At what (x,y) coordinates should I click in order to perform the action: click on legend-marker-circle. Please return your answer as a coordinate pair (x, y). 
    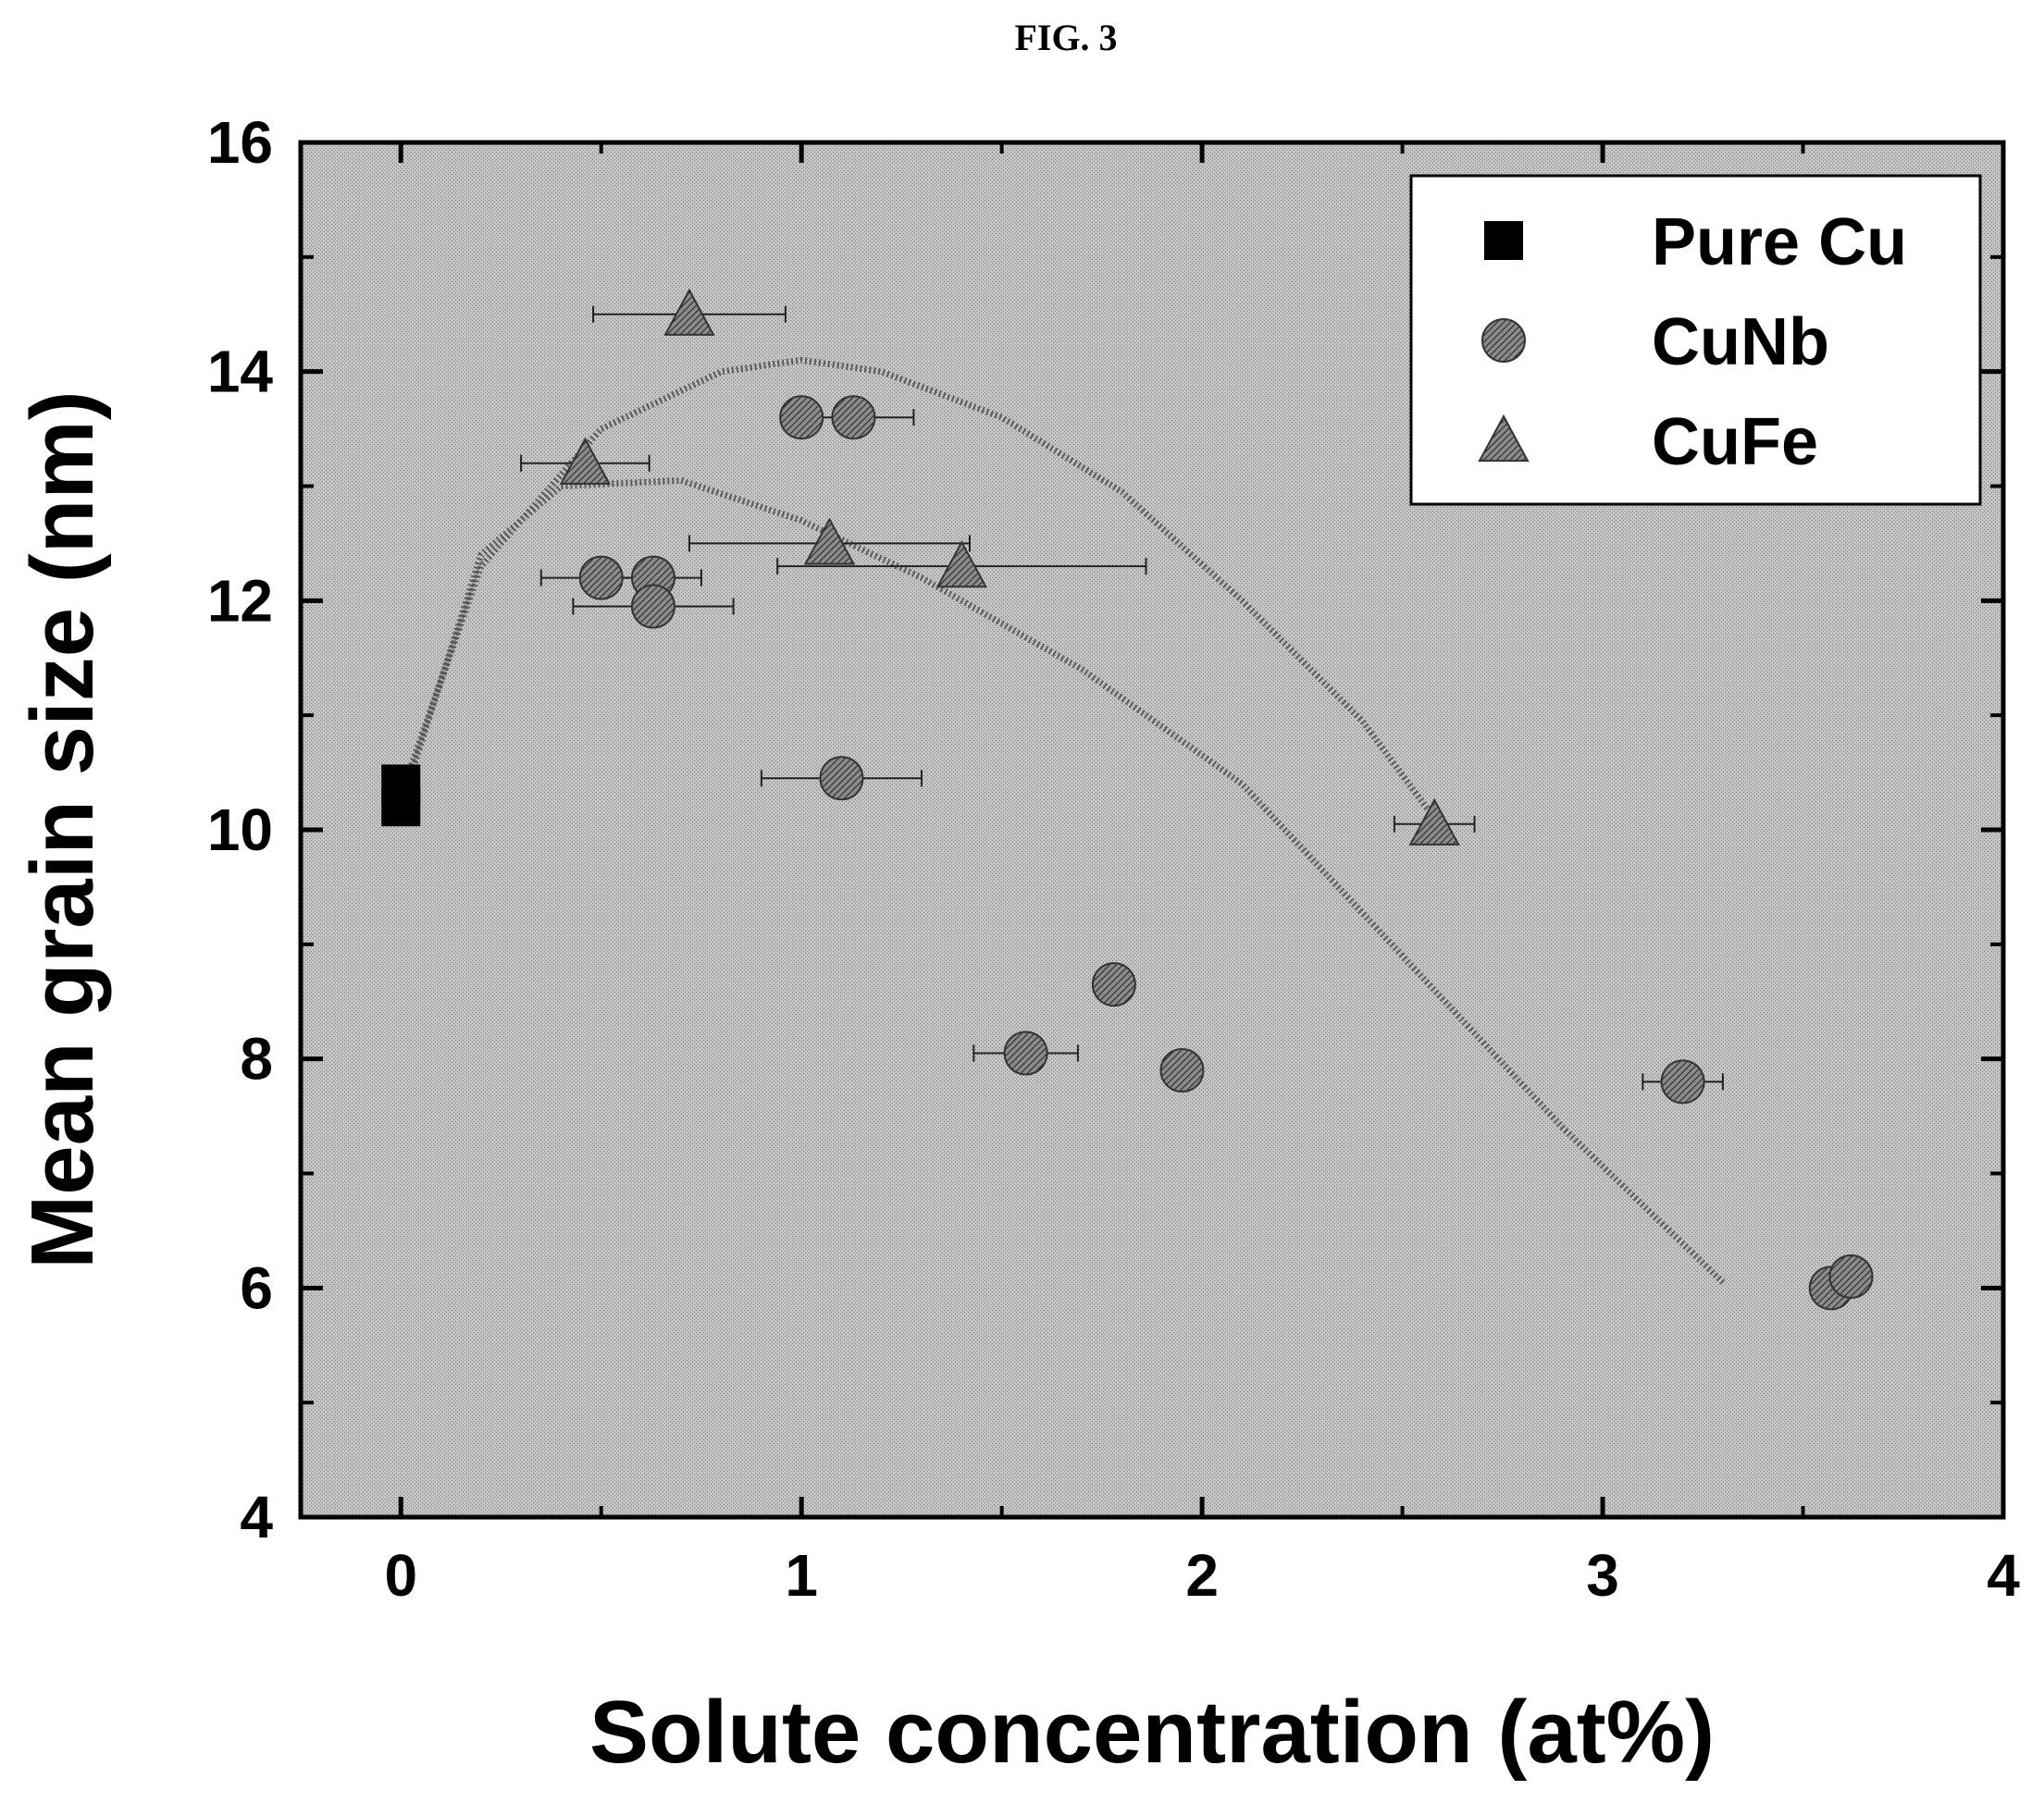
    Looking at the image, I should click on (1503, 341).